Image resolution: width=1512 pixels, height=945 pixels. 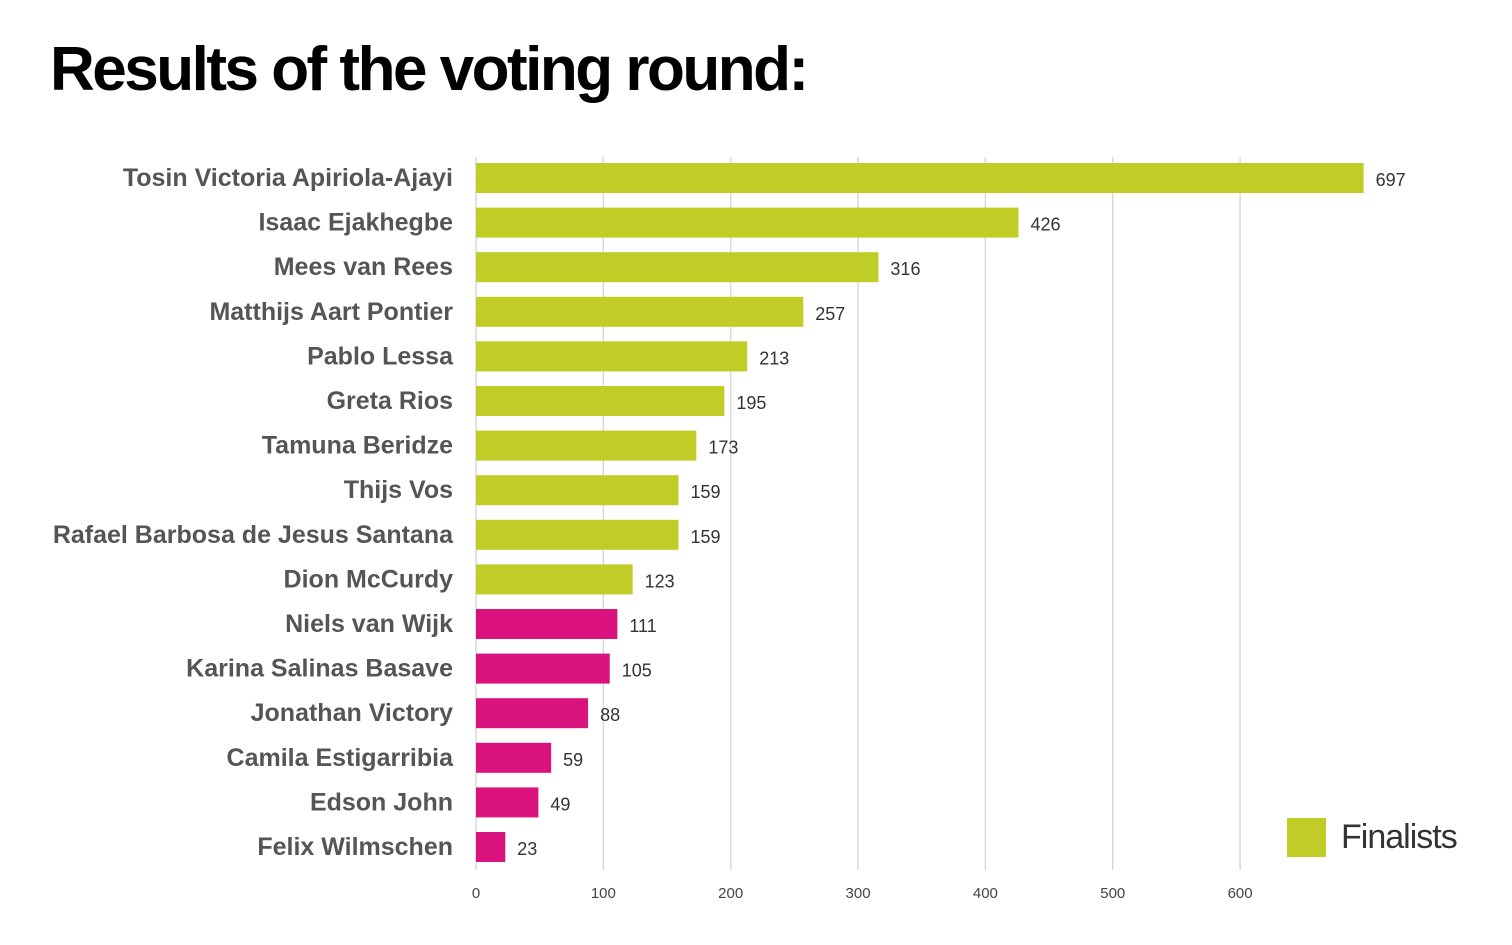 What do you see at coordinates (429, 69) in the screenshot?
I see `chart-title: Results of the voting round:` at bounding box center [429, 69].